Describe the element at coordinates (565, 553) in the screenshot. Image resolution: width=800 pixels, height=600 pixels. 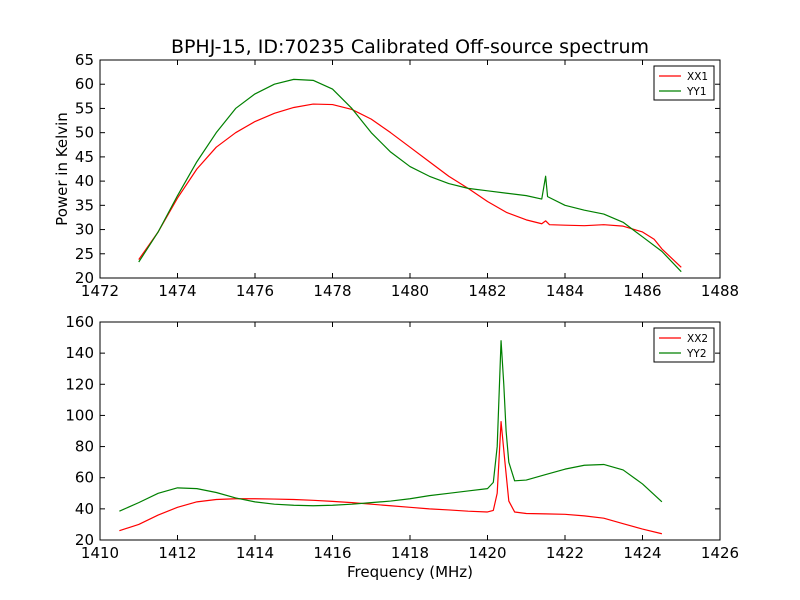
I see `x-tick-label: 1422` at that location.